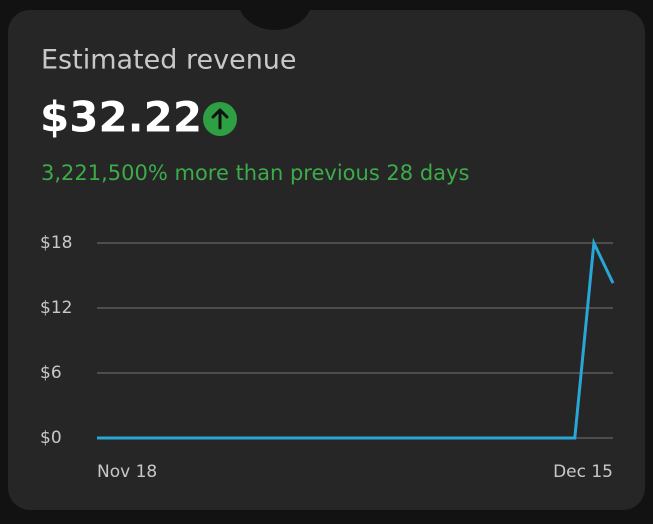 The image size is (653, 524). Describe the element at coordinates (583, 472) in the screenshot. I see `x-tick-label: Dec 15` at that location.